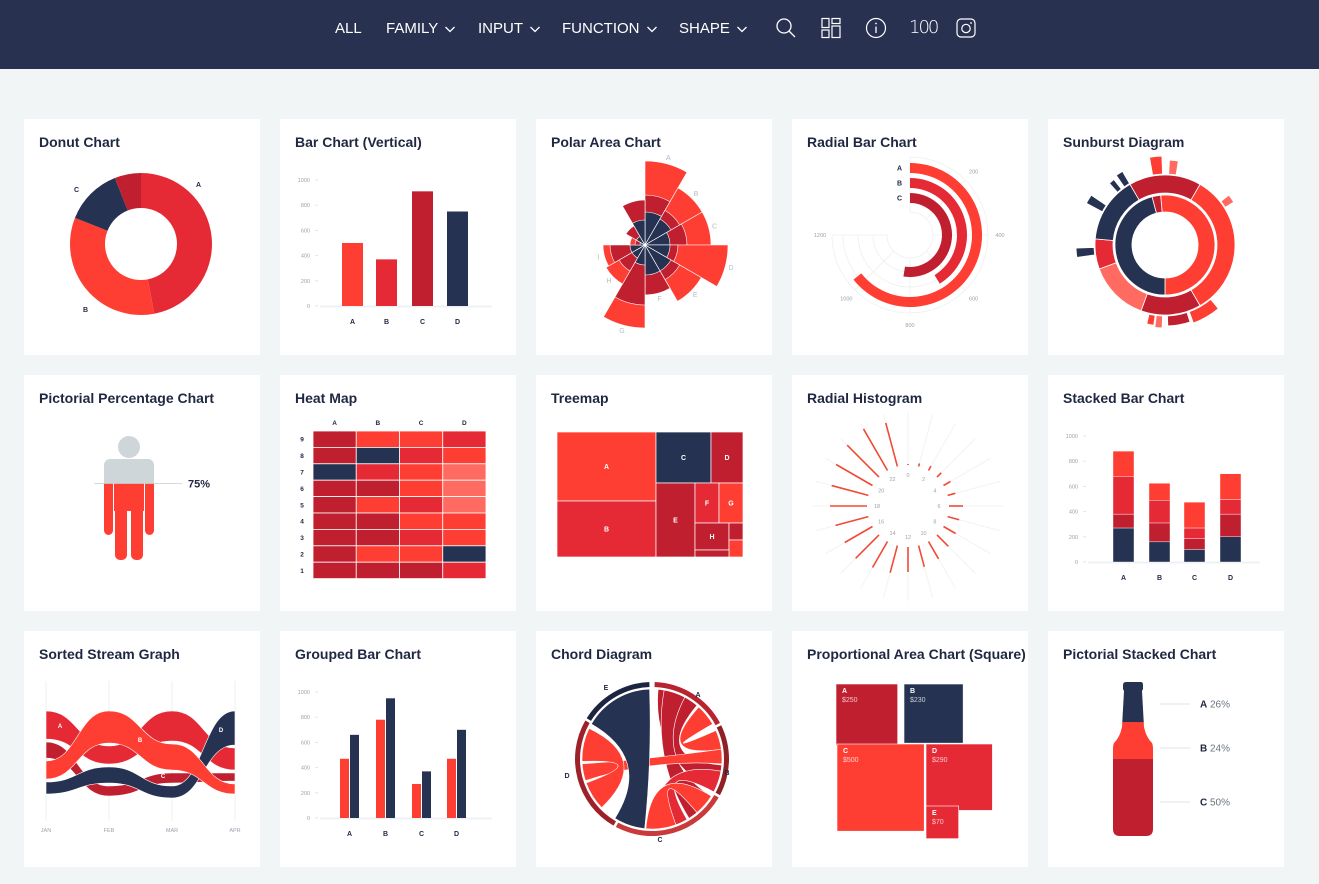  Describe the element at coordinates (1171, 759) in the screenshot. I see `pictorial-stacked-thumbnail: A 26% B 24% C 50%` at that location.